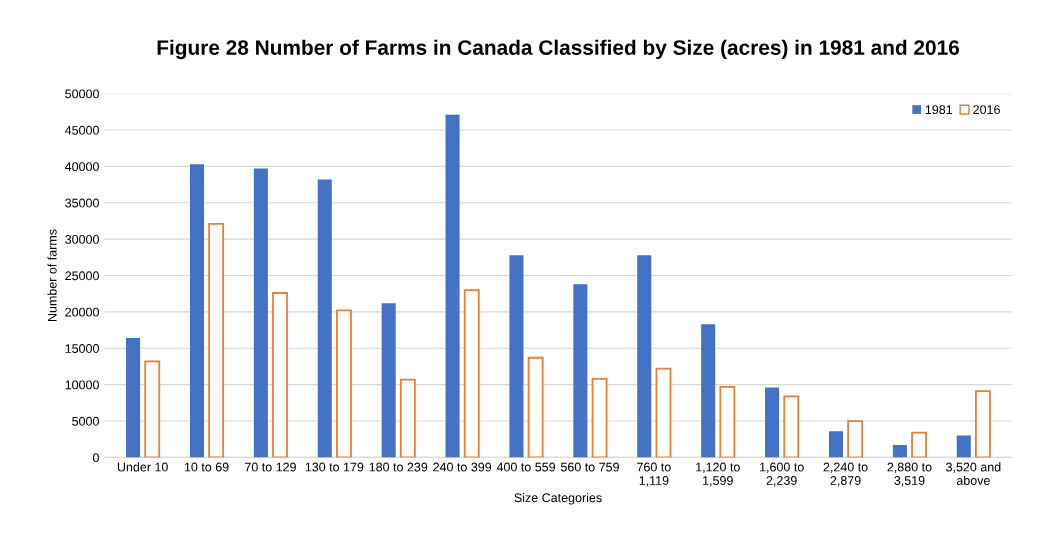 The width and height of the screenshot is (1043, 535). I want to click on y-tick-label: 15000, so click(82, 348).